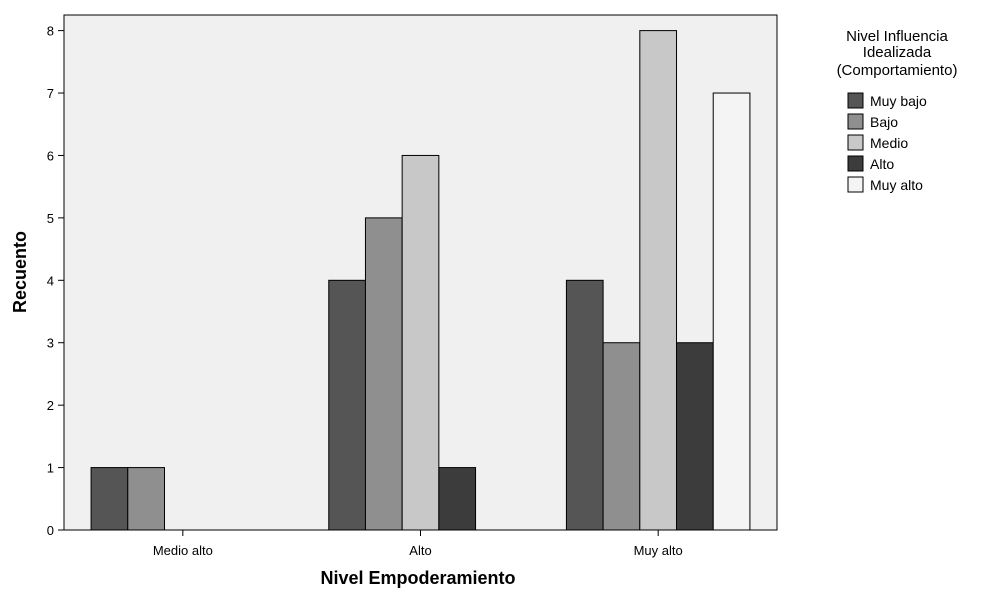  Describe the element at coordinates (50, 468) in the screenshot. I see `y-tick-label: 1` at that location.